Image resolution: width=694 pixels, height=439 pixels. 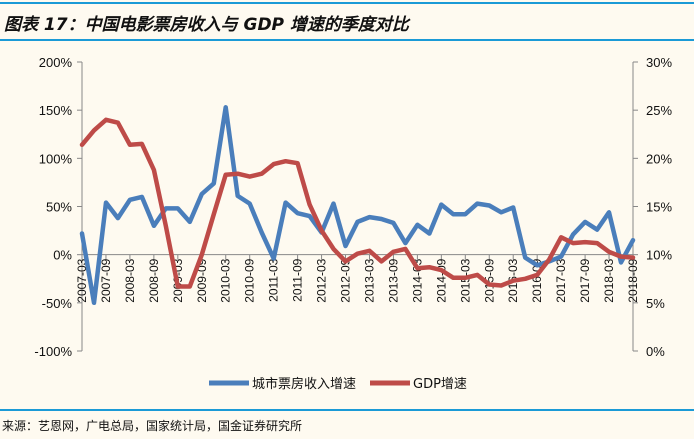 What do you see at coordinates (659, 255) in the screenshot?
I see `right-axis-tick-label: 10%` at bounding box center [659, 255].